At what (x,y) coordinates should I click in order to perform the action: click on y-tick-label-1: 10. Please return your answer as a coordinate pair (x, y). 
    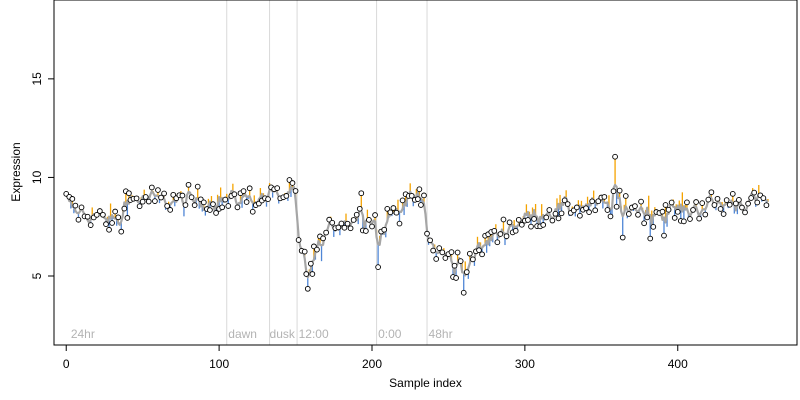
    Looking at the image, I should click on (37, 177).